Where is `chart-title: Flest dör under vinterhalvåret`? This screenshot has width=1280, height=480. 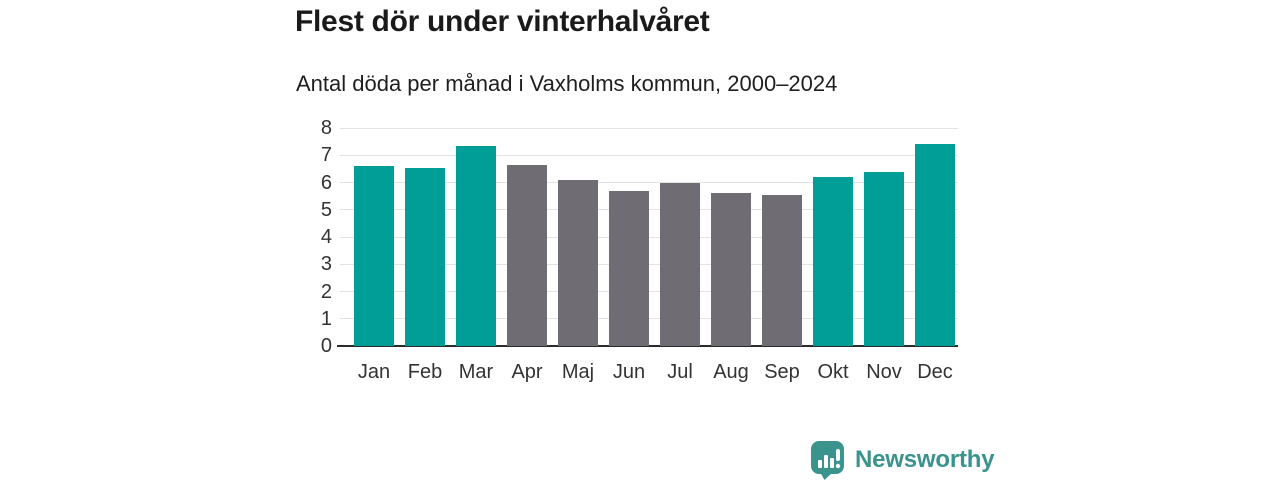 chart-title: Flest dör under vinterhalvåret is located at coordinates (502, 21).